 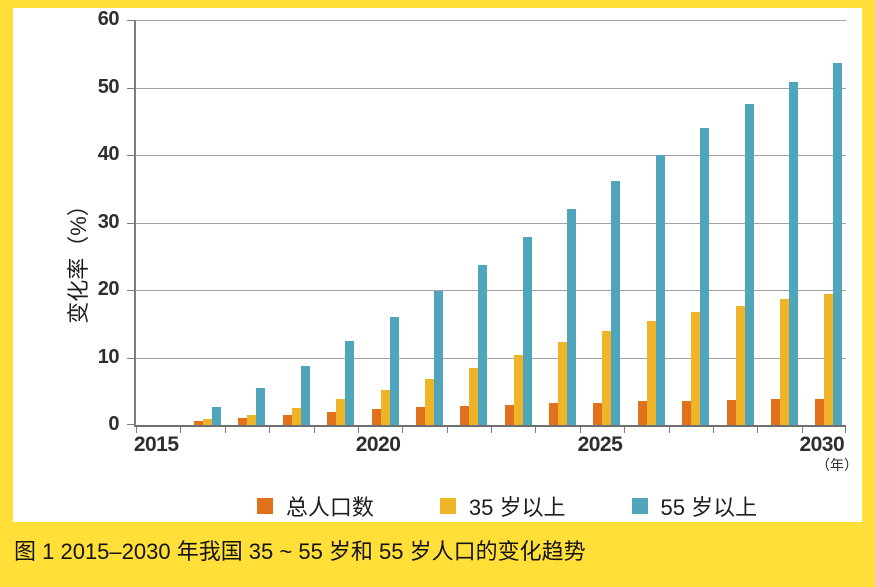 I want to click on bar-55-plus-2017, so click(x=261, y=406).